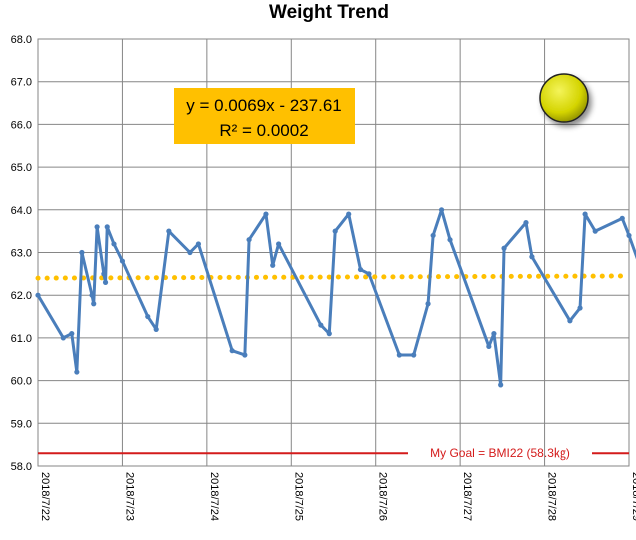  I want to click on trendline-r-squared: R² = 0.0002, so click(263, 130).